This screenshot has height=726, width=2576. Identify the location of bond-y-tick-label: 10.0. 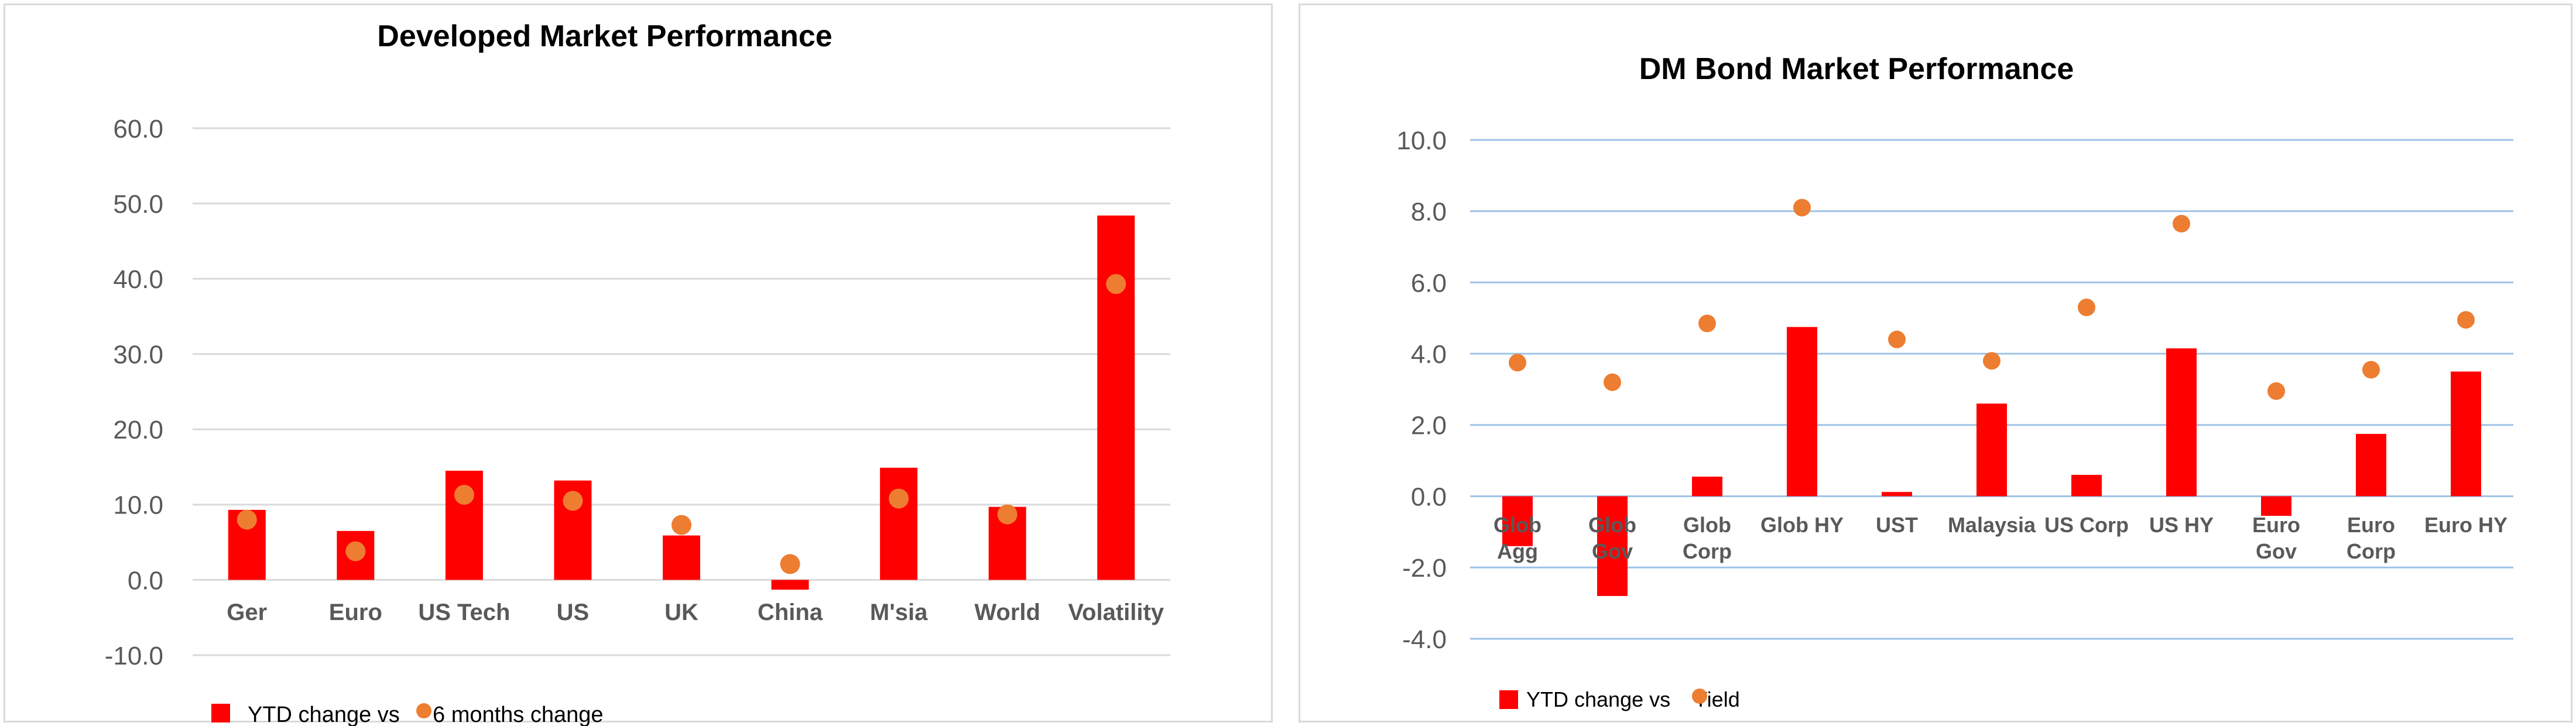
(1421, 140).